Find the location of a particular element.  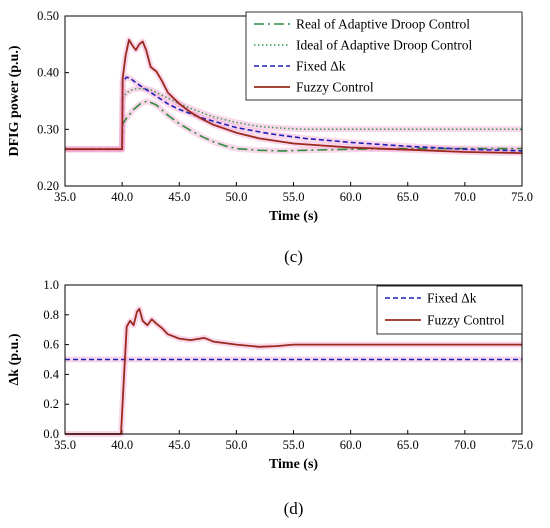

y-tick-label: 0.30 is located at coordinates (48, 129).